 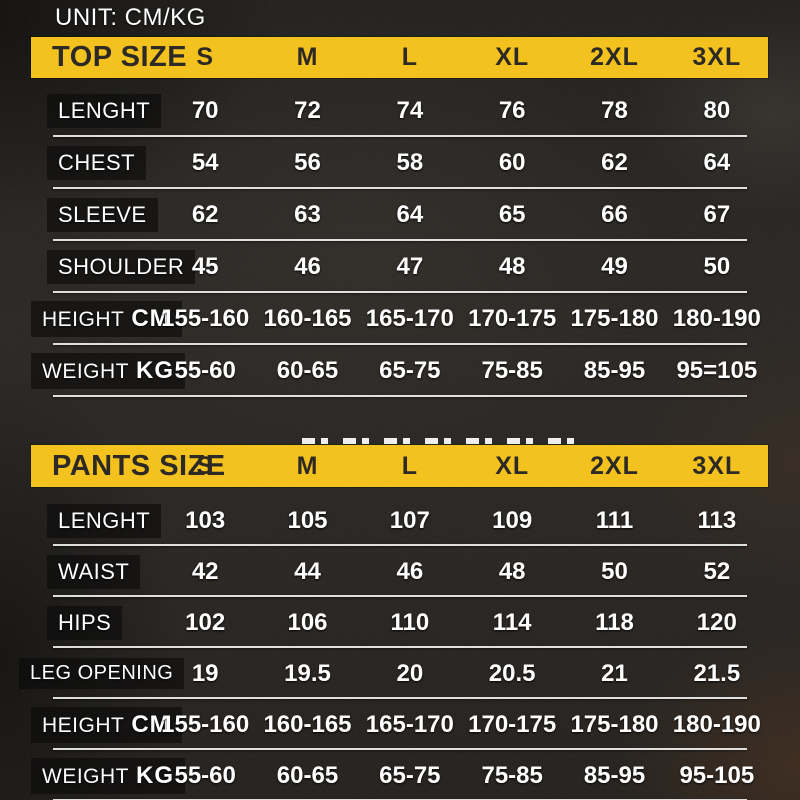 What do you see at coordinates (205, 520) in the screenshot?
I see `size-value: 103` at bounding box center [205, 520].